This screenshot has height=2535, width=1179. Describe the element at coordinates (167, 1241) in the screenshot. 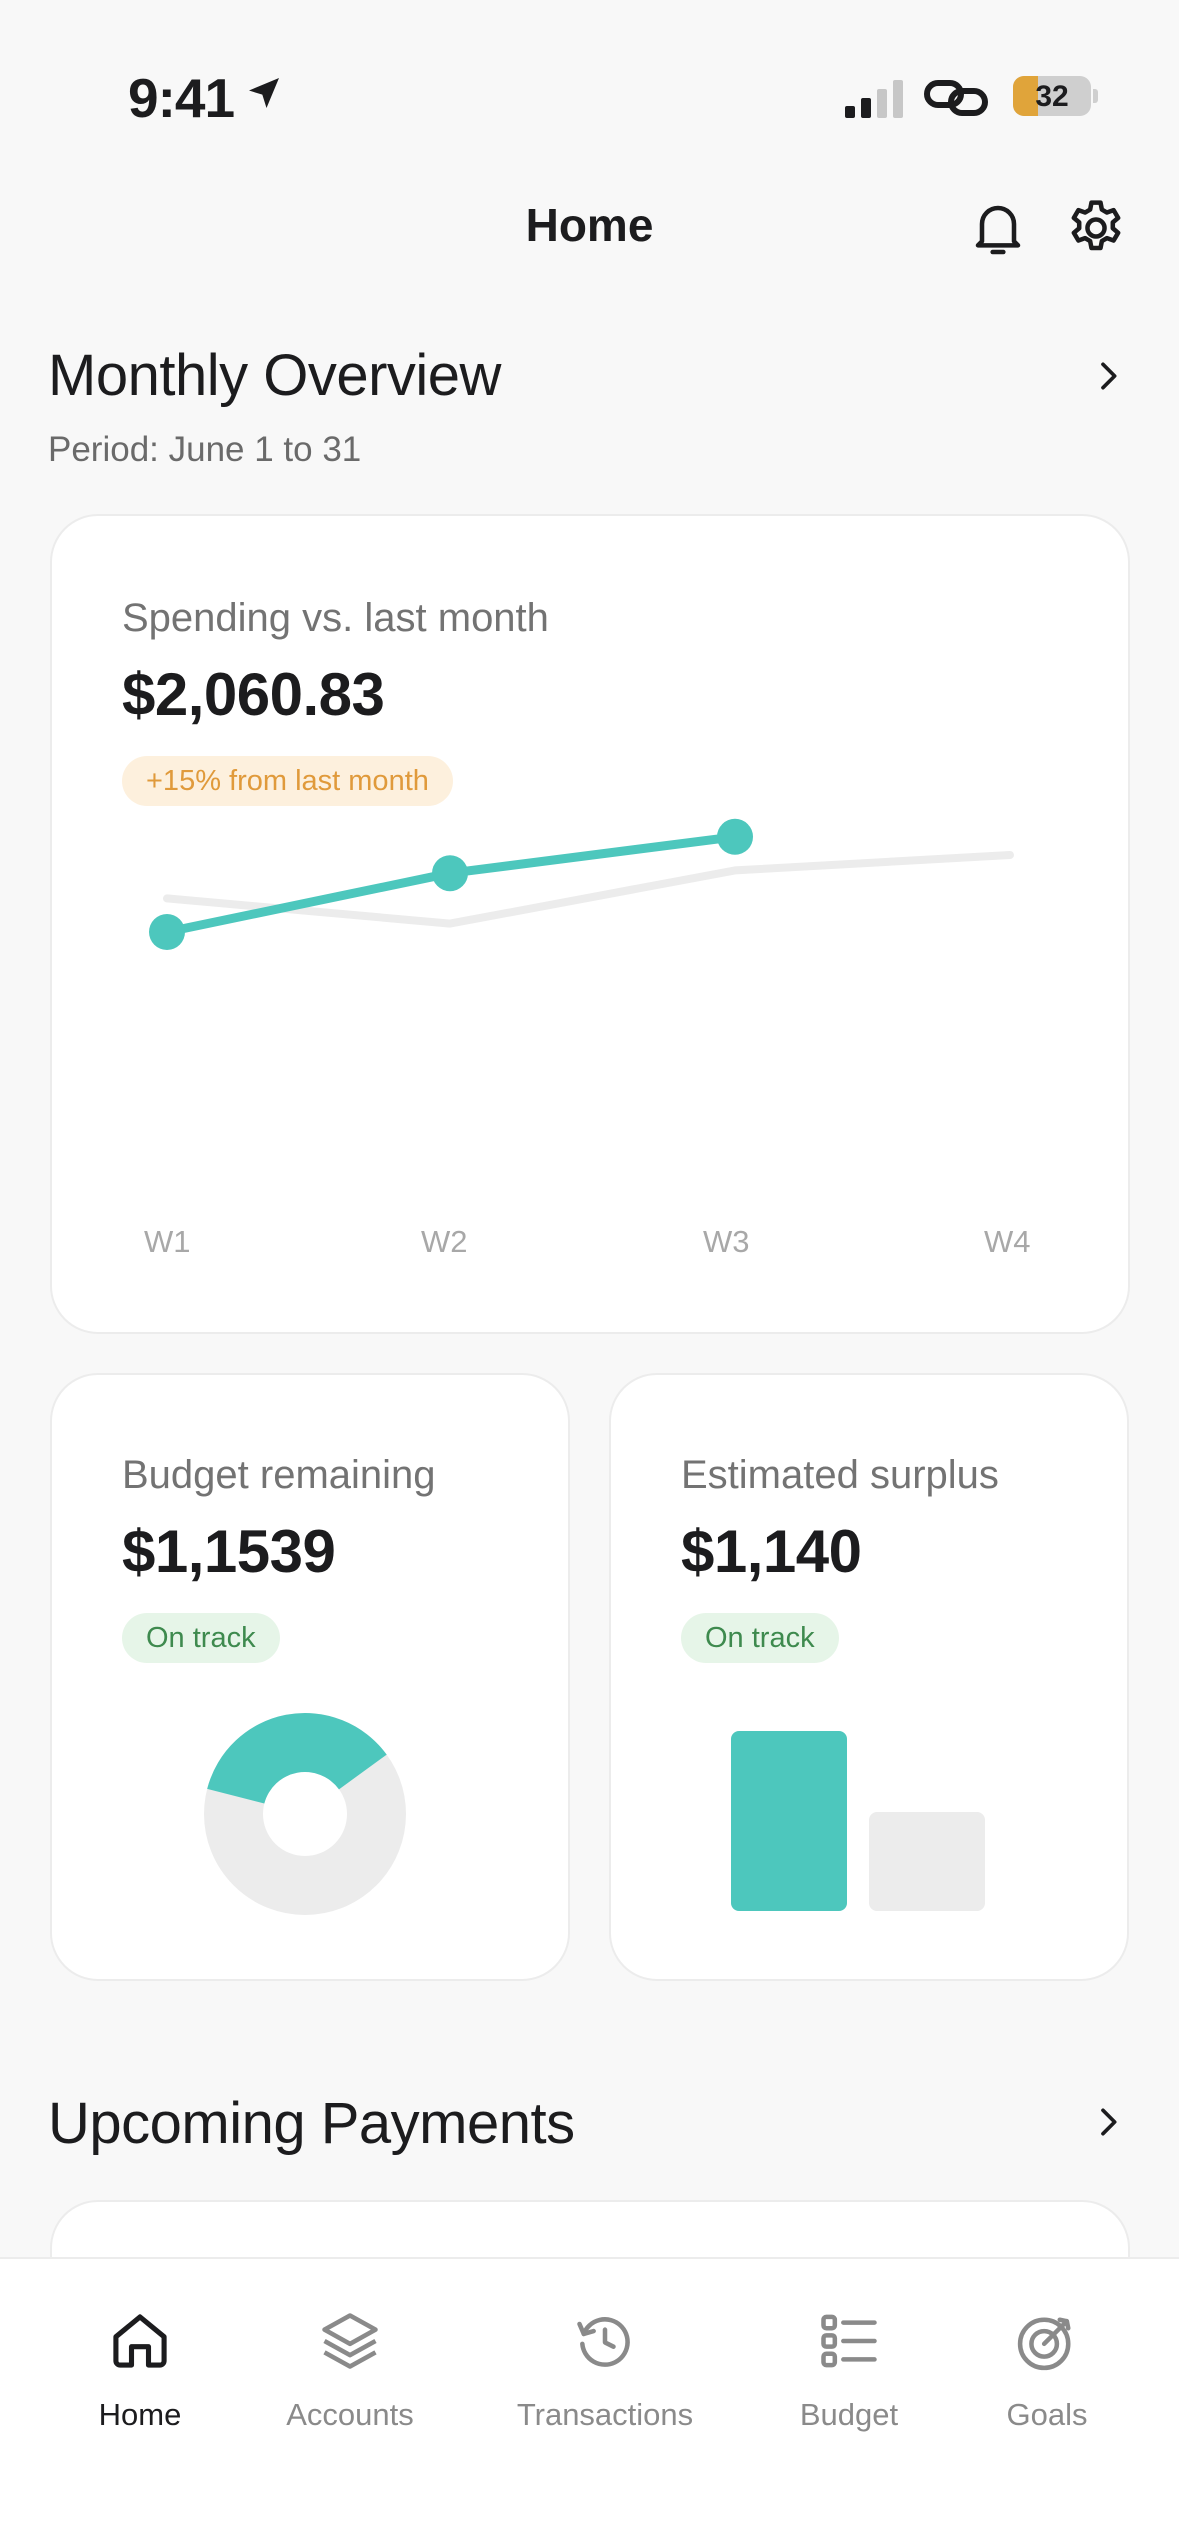

I see `x-tick-label: W1` at that location.